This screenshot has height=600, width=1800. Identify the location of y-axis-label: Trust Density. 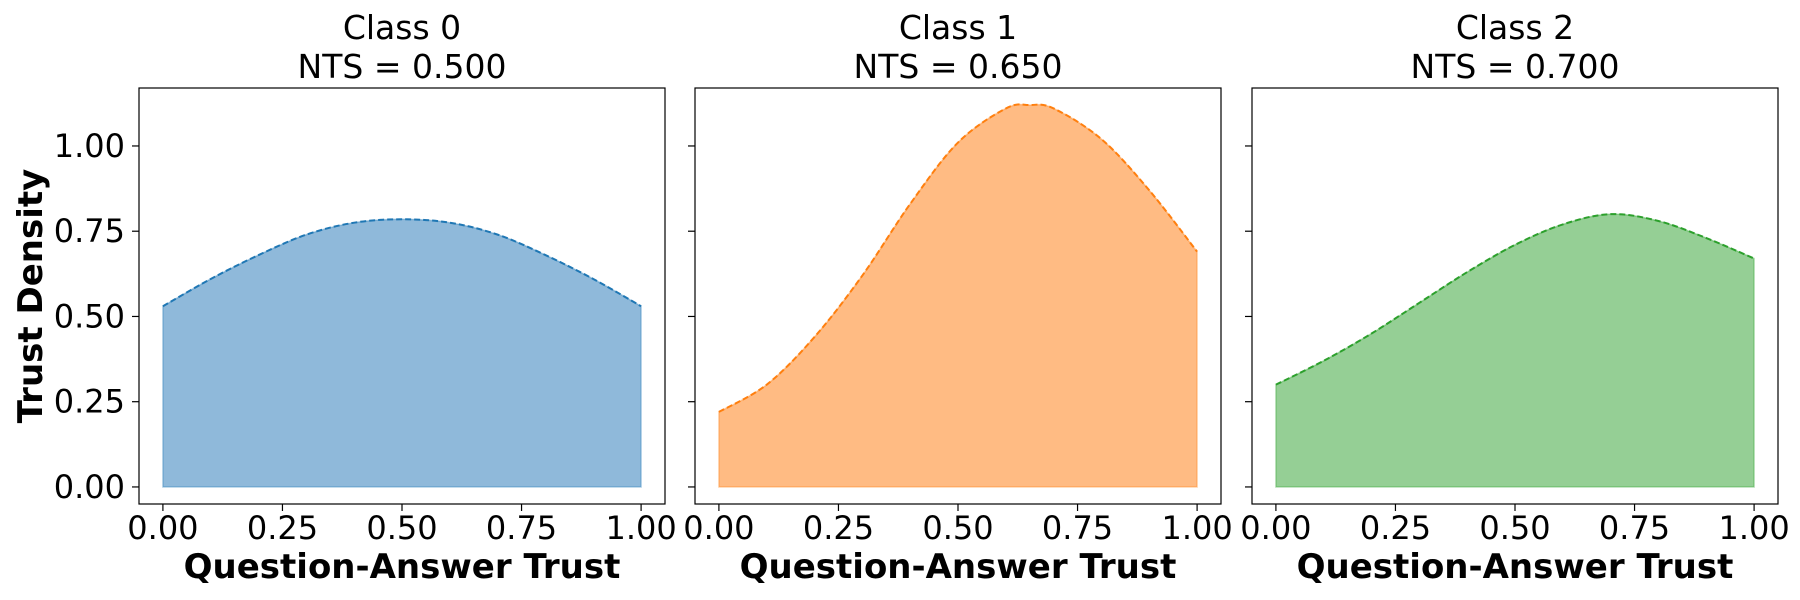
(31, 296).